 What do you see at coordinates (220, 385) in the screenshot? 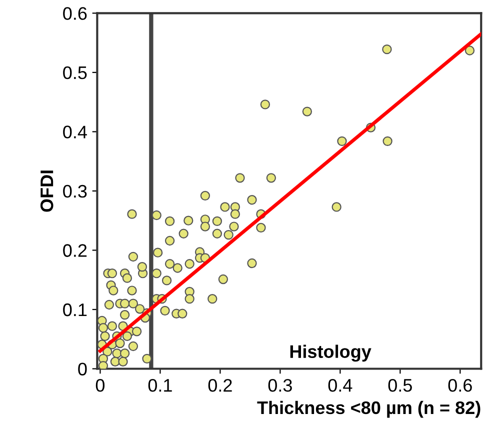
I see `x-tick-label: 0.2` at bounding box center [220, 385].